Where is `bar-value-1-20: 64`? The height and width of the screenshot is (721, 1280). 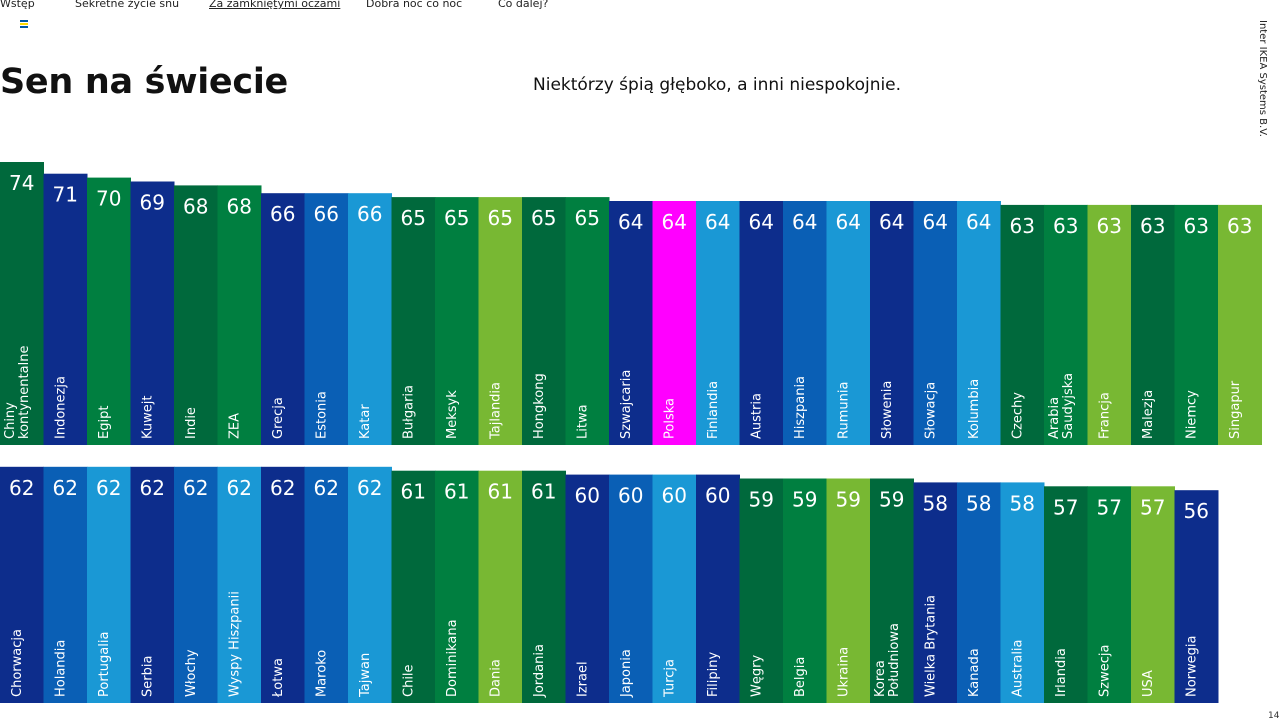 bar-value-1-20: 64 is located at coordinates (848, 222).